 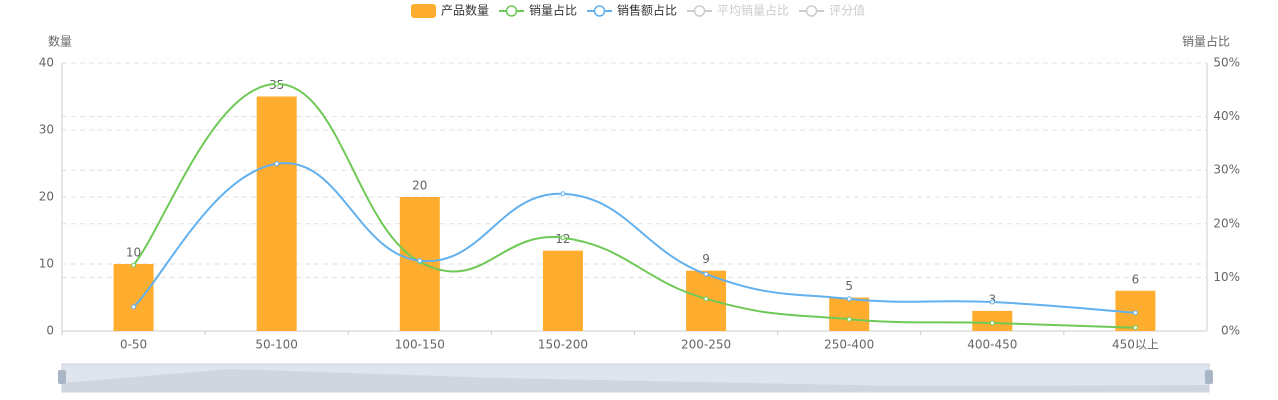 I want to click on x-tick-label: 50-100, so click(x=276, y=345).